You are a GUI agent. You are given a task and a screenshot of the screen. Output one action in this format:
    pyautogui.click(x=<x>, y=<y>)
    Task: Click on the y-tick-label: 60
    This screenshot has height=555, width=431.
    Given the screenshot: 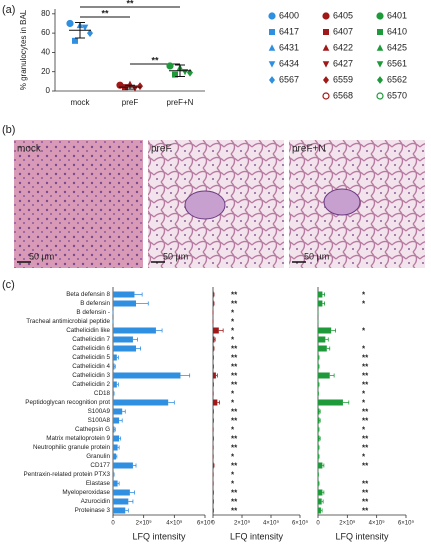 What is the action you would take?
    pyautogui.click(x=45, y=32)
    